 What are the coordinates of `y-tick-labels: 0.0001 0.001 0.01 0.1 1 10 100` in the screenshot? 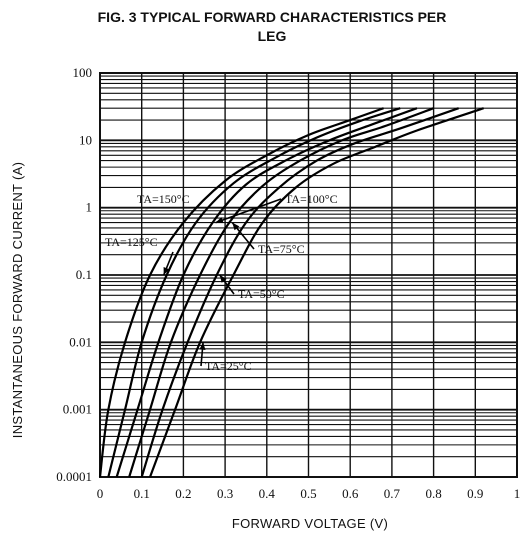 It's located at (74, 274).